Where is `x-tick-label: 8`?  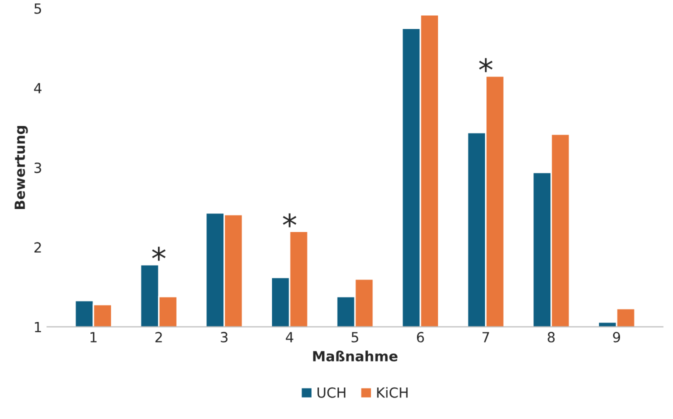 x-tick-label: 8 is located at coordinates (551, 337).